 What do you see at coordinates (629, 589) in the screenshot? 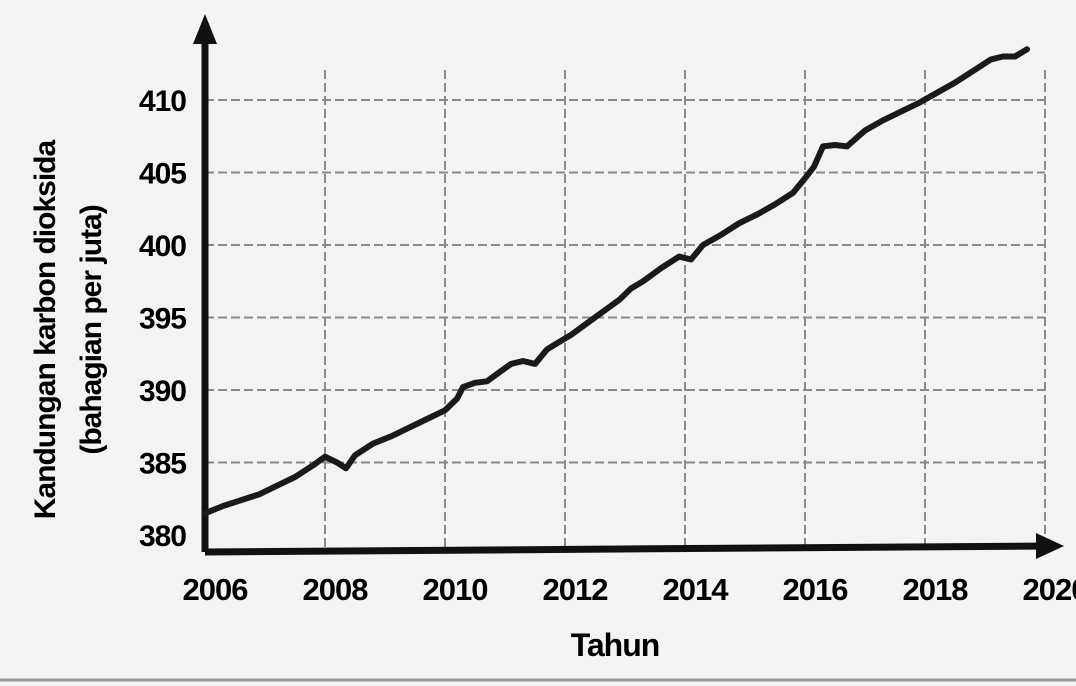
I see `x-tick-labels: 2006 2008 2010 2012 2014 2016 2018 2020` at bounding box center [629, 589].